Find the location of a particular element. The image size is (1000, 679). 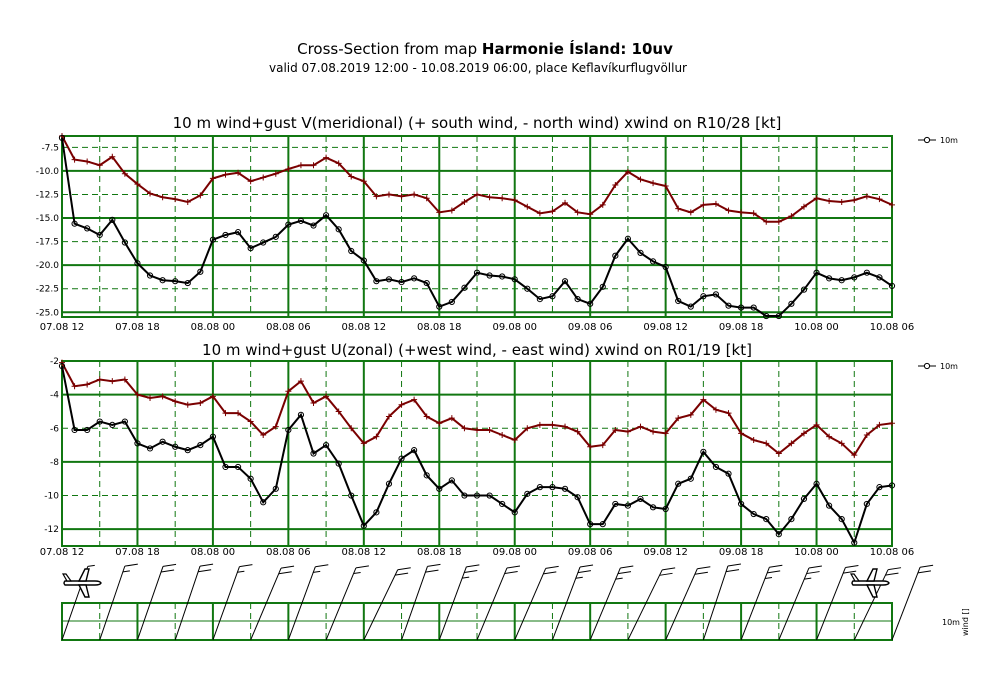

y-tick-label: -6 is located at coordinates (54, 429).